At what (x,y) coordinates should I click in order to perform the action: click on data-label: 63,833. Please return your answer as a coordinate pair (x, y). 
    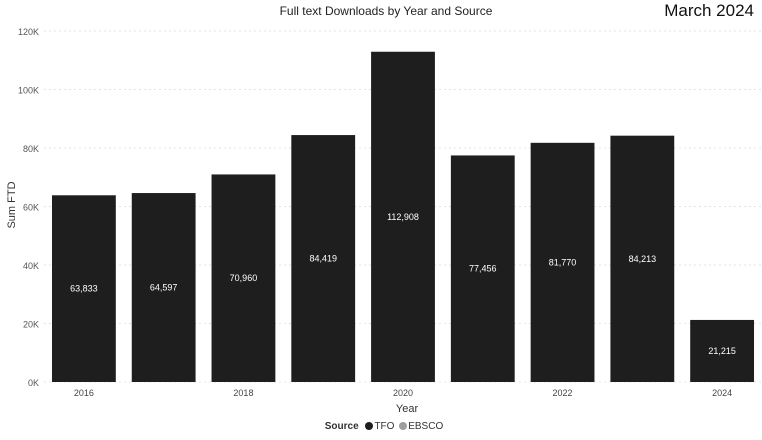
    Looking at the image, I should click on (84, 289).